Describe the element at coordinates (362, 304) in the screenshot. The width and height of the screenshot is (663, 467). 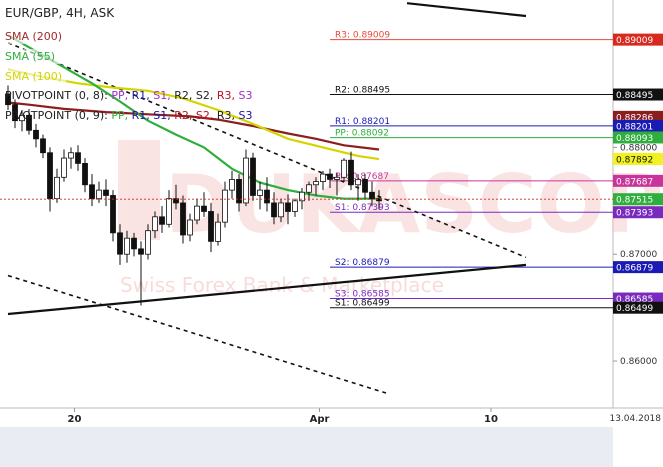
I see `pivot-level-label: S1: 0.86499` at that location.